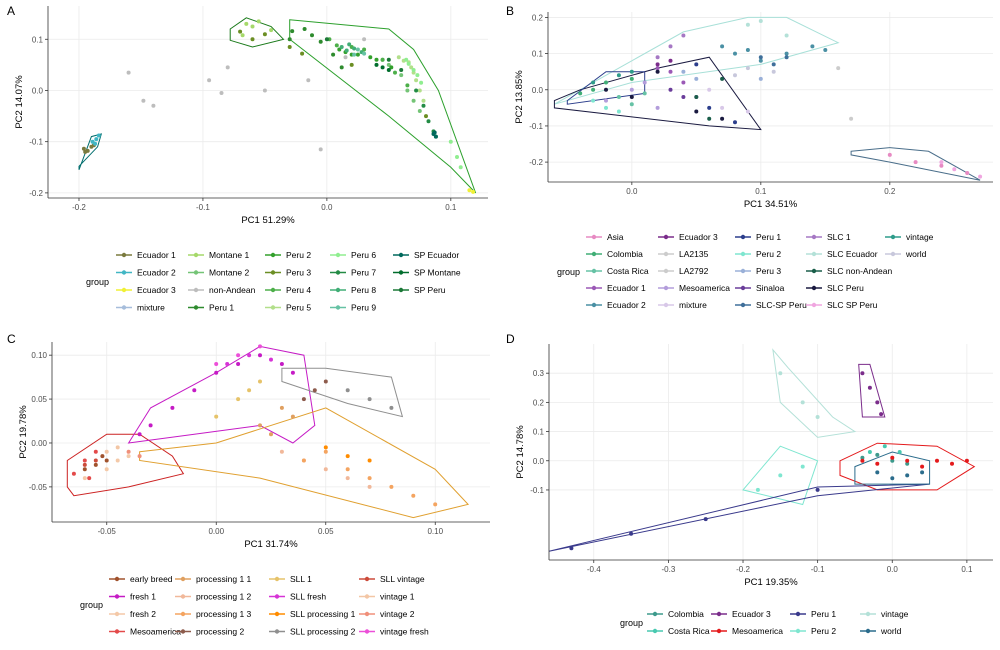 The width and height of the screenshot is (1000, 650). Describe the element at coordinates (632, 191) in the screenshot. I see `x-tick-label: 0.0` at that location.